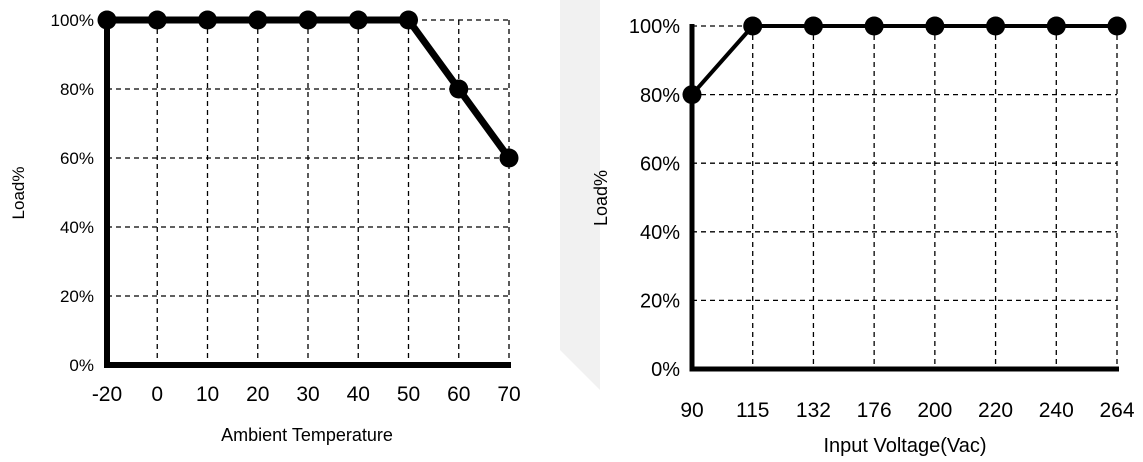 This screenshot has height=462, width=1143. Describe the element at coordinates (307, 435) in the screenshot. I see `x-axis-title: Ambient Temperature` at that location.